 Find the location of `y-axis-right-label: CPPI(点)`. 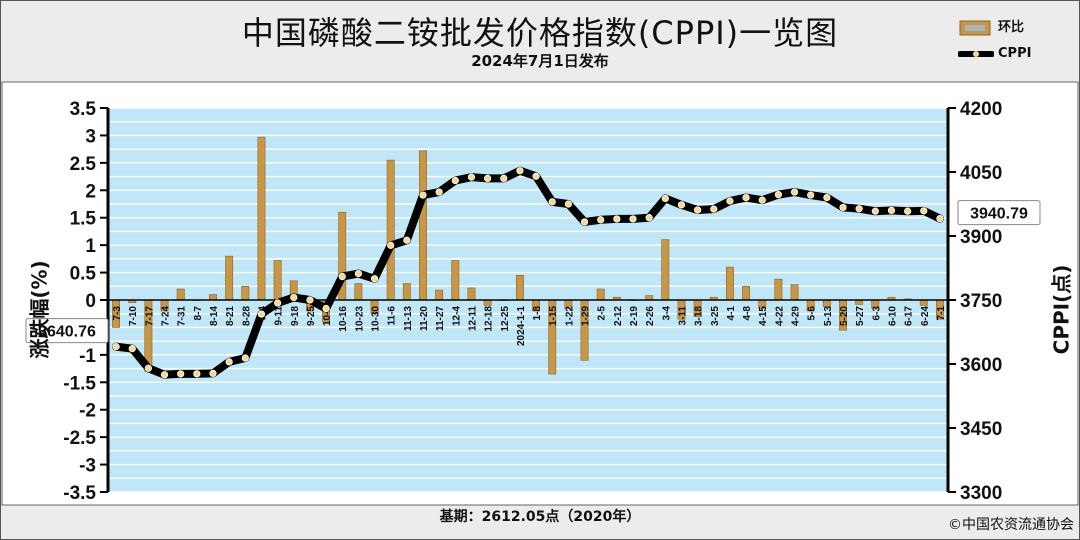

y-axis-right-label: CPPI(点) is located at coordinates (1061, 309).